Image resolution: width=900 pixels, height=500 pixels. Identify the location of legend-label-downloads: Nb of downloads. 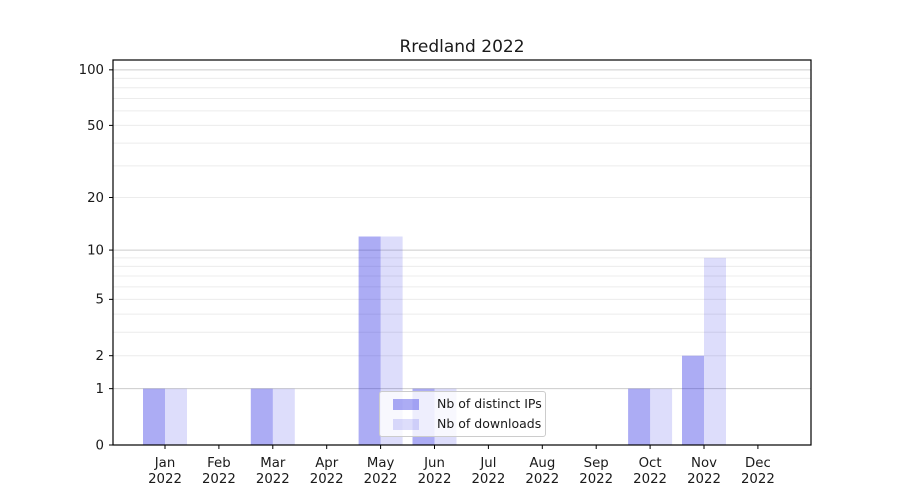
(489, 423).